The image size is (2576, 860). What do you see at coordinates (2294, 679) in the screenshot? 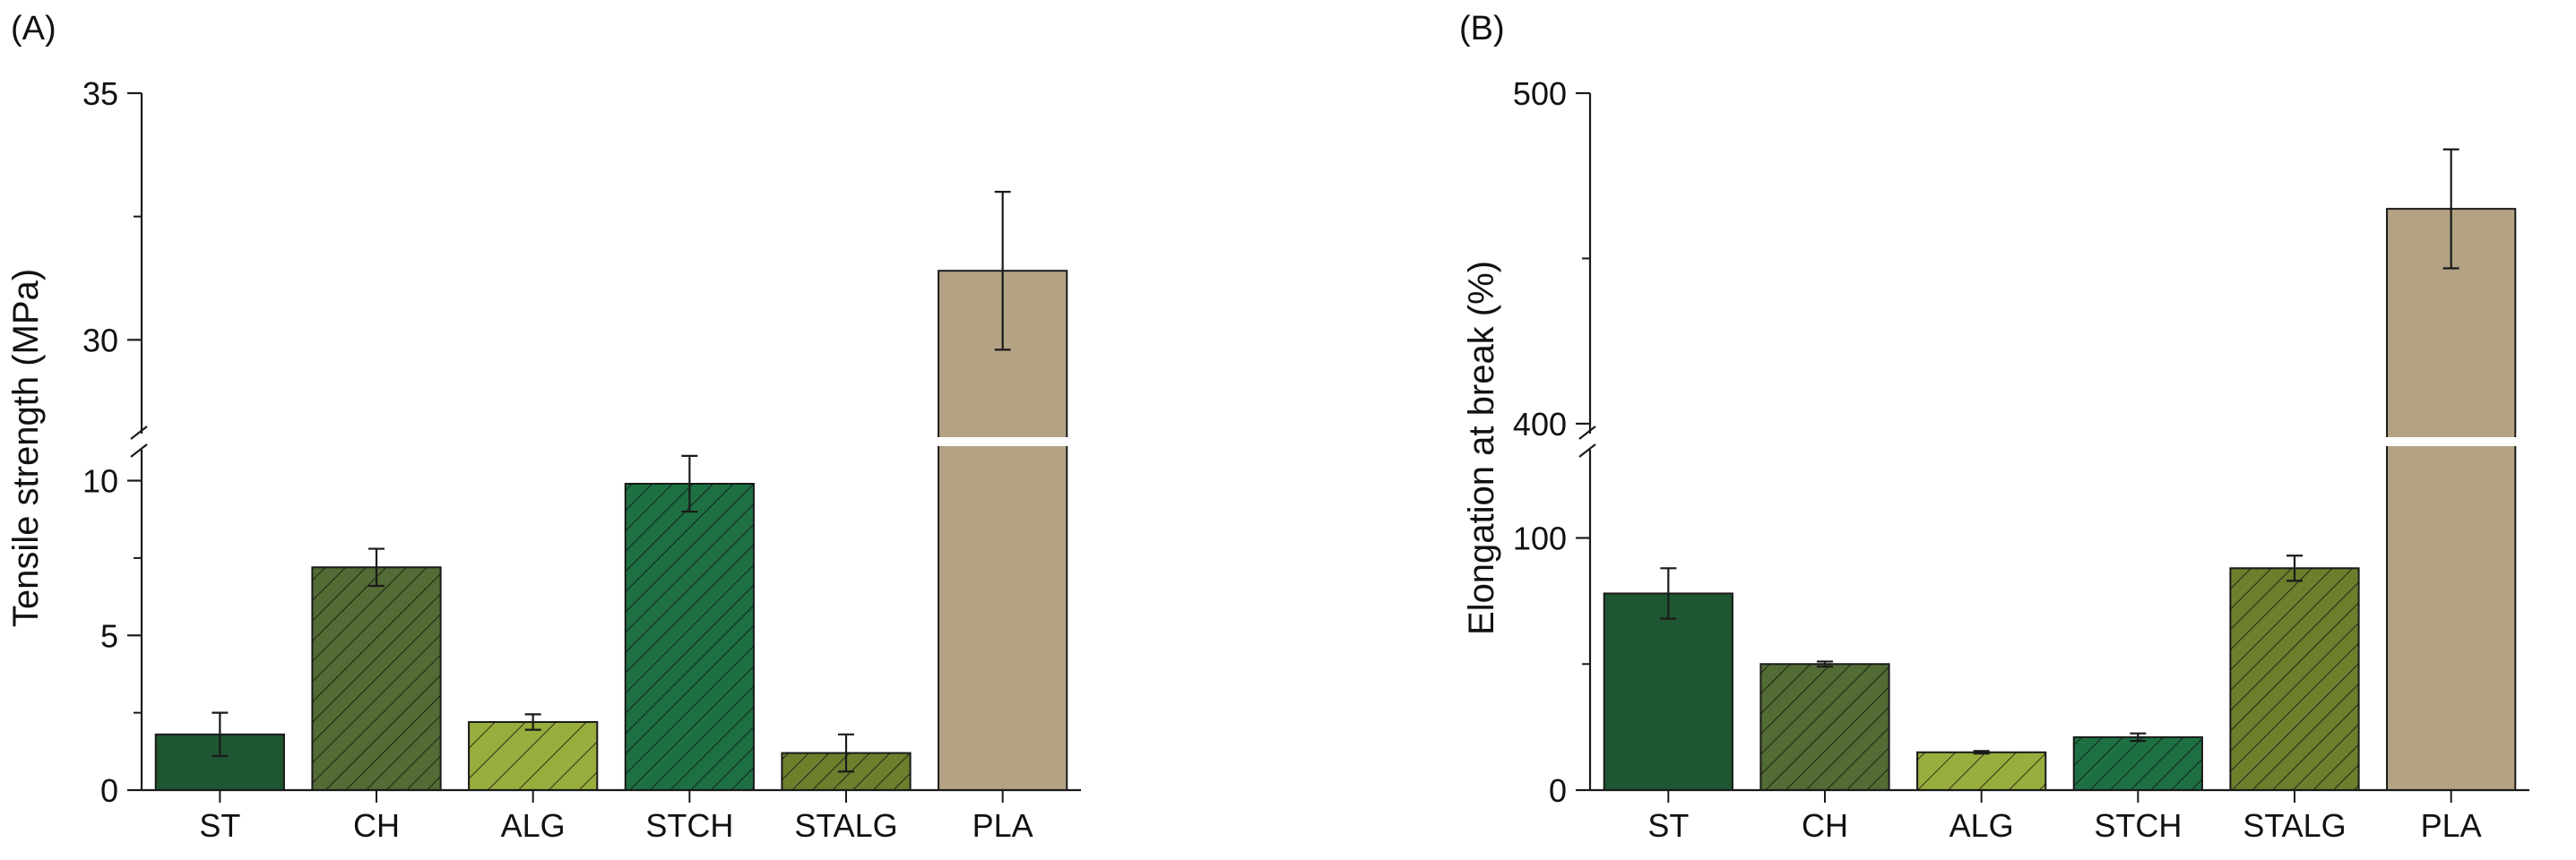
I see `bar-hatch-stalg` at bounding box center [2294, 679].